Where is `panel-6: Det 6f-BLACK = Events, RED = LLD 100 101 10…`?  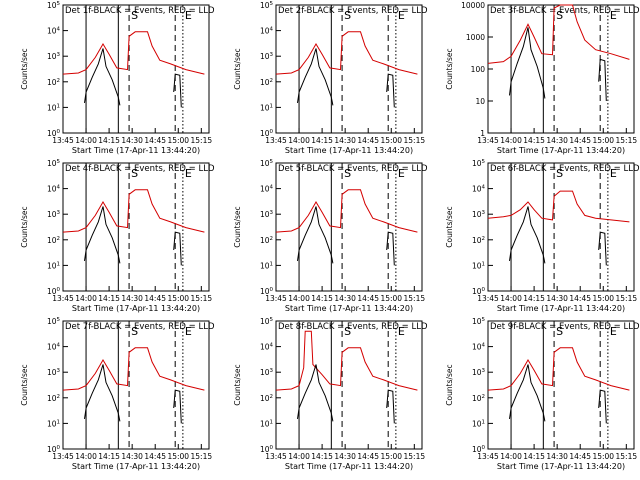 panel-6: Det 6f-BLACK = Events, RED = LLD 100 101 10… is located at coordinates (542, 236).